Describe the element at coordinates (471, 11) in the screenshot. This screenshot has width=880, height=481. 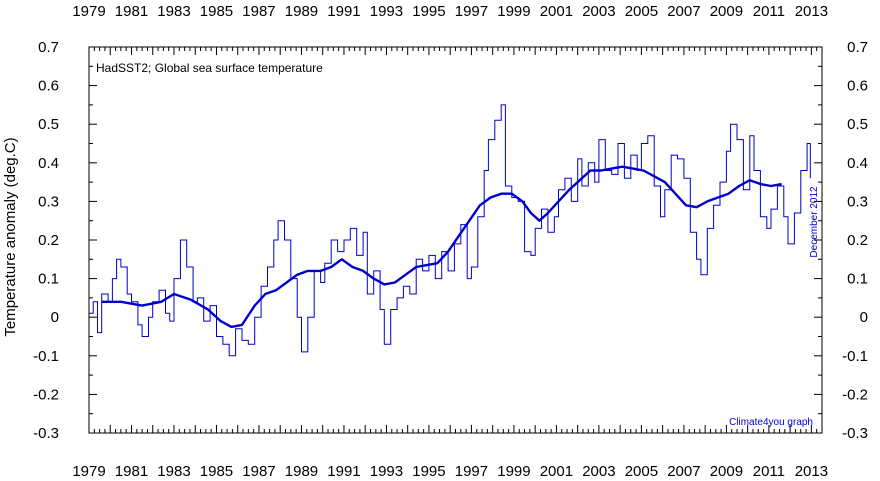
I see `x-tick-label-top: 1997` at that location.